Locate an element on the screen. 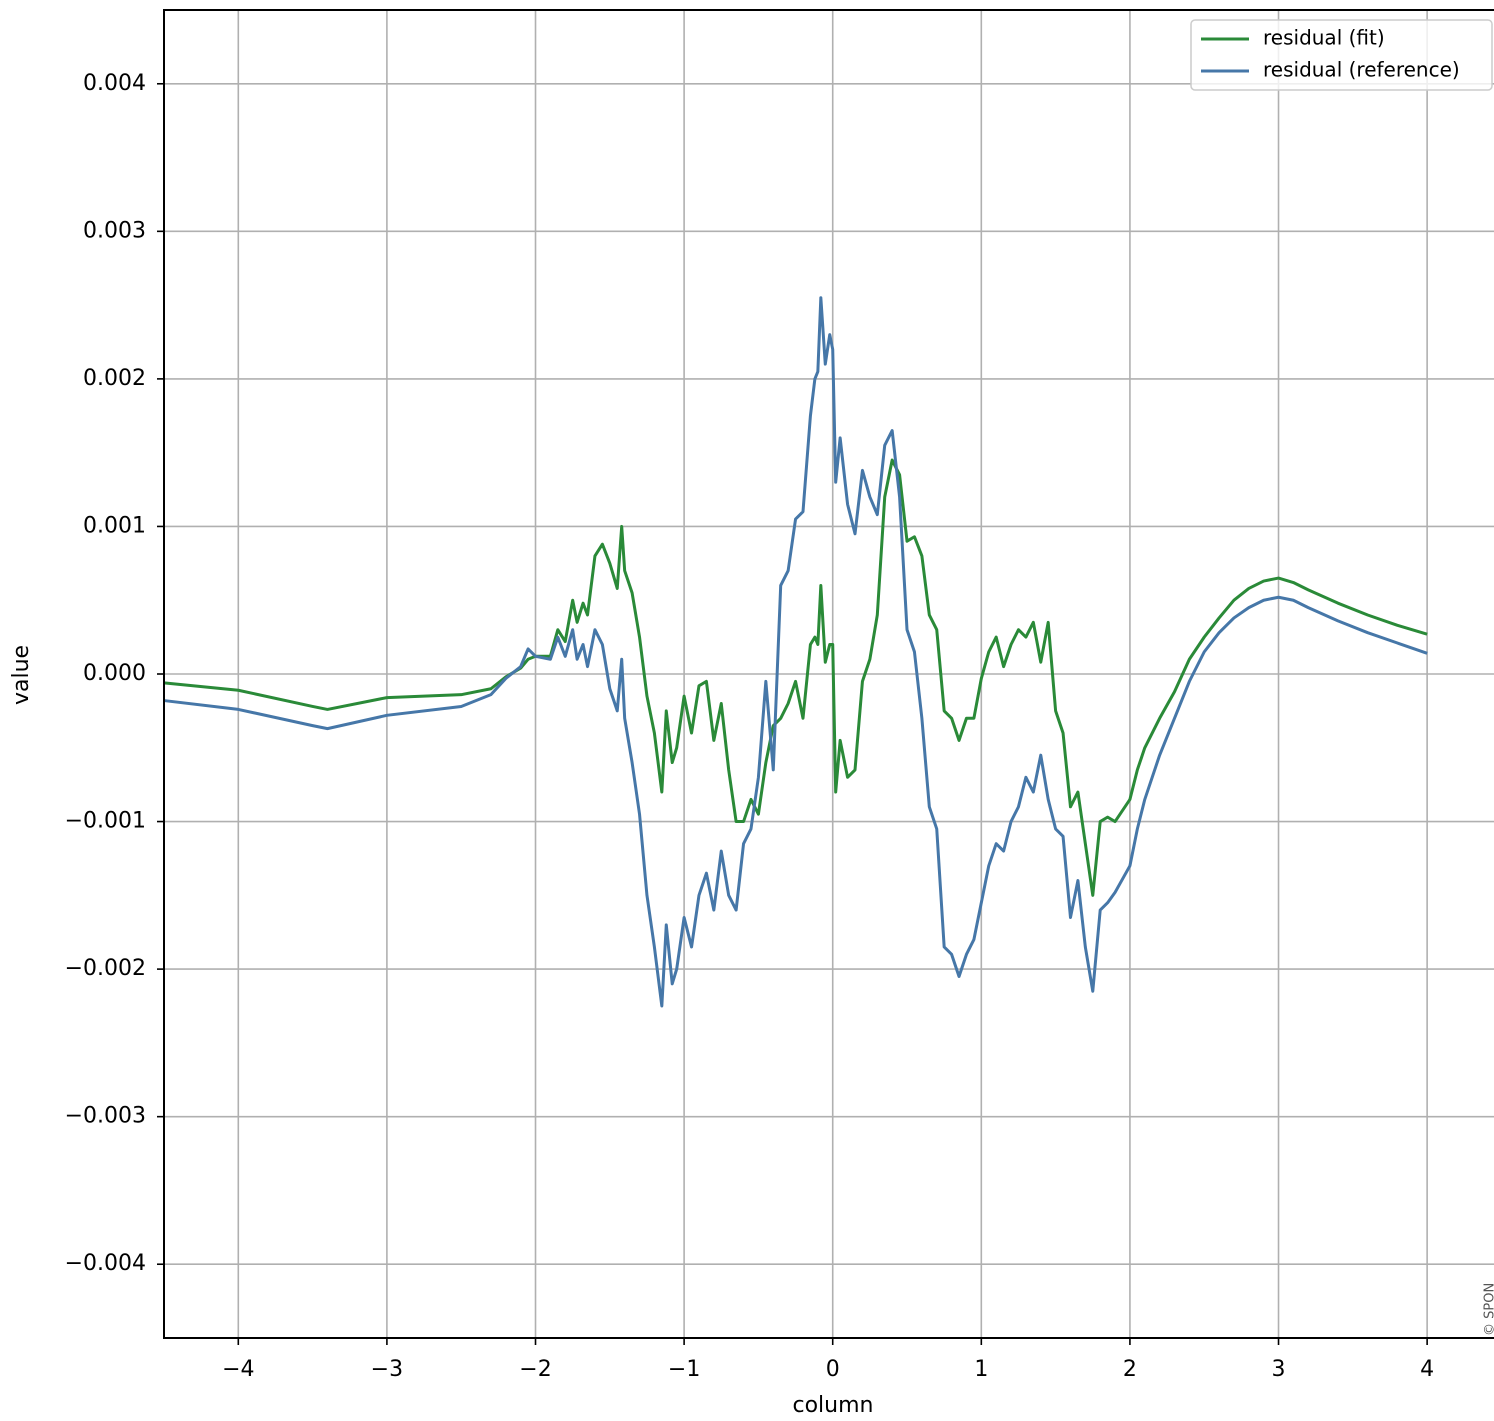 The height and width of the screenshot is (1421, 1494). y-tick-label: 0.001 is located at coordinates (114, 525).